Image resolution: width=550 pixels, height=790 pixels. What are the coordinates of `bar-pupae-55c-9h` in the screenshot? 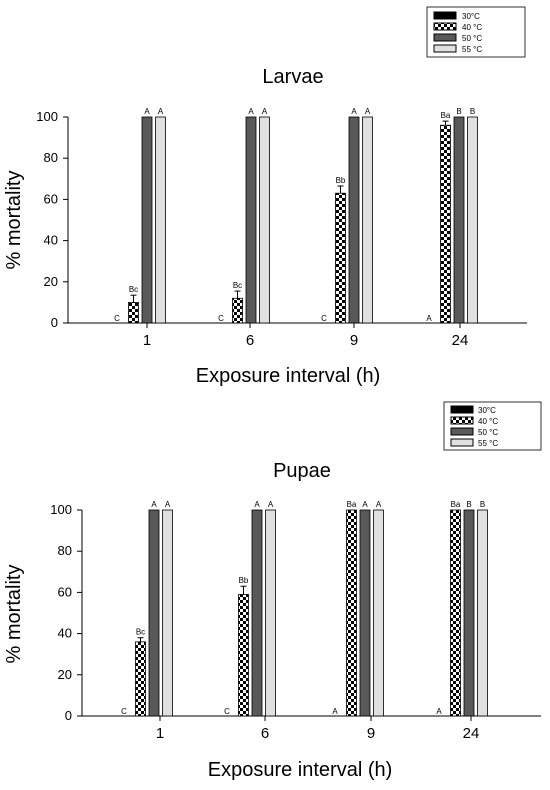 It's located at (379, 613).